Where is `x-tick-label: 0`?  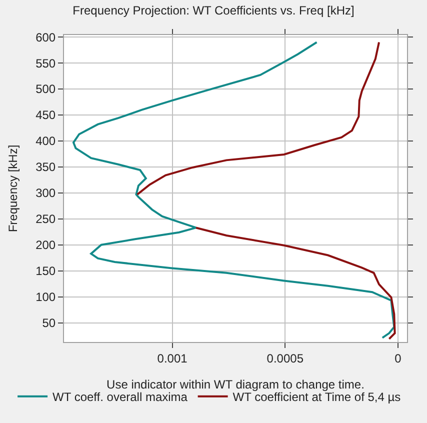
x-tick-label: 0 is located at coordinates (398, 358).